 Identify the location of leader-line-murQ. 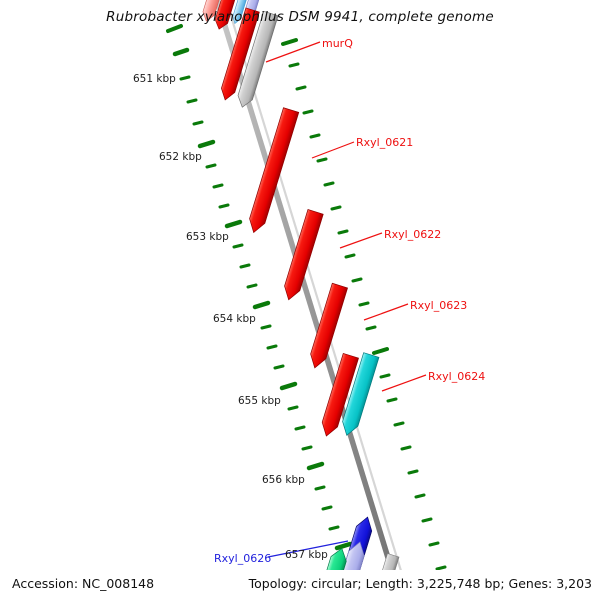
(293, 52).